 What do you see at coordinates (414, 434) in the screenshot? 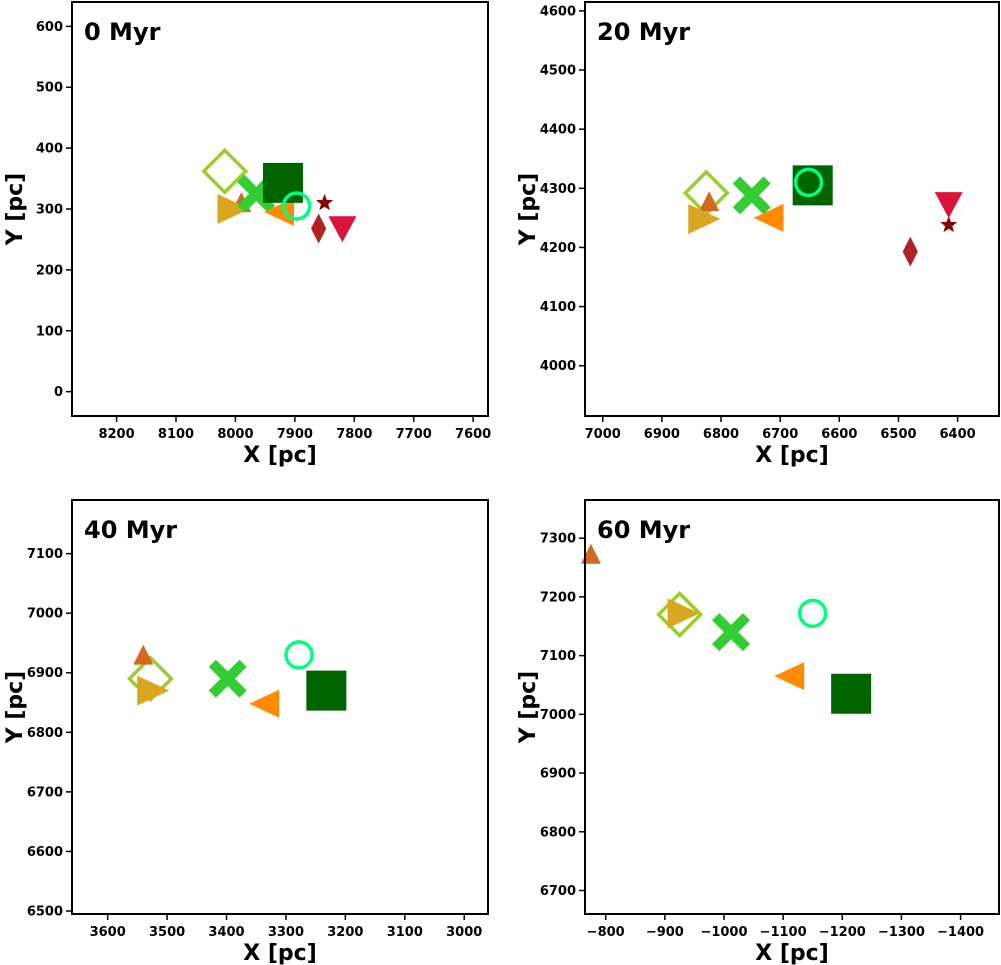
I see `x-tick-label: 7700` at bounding box center [414, 434].